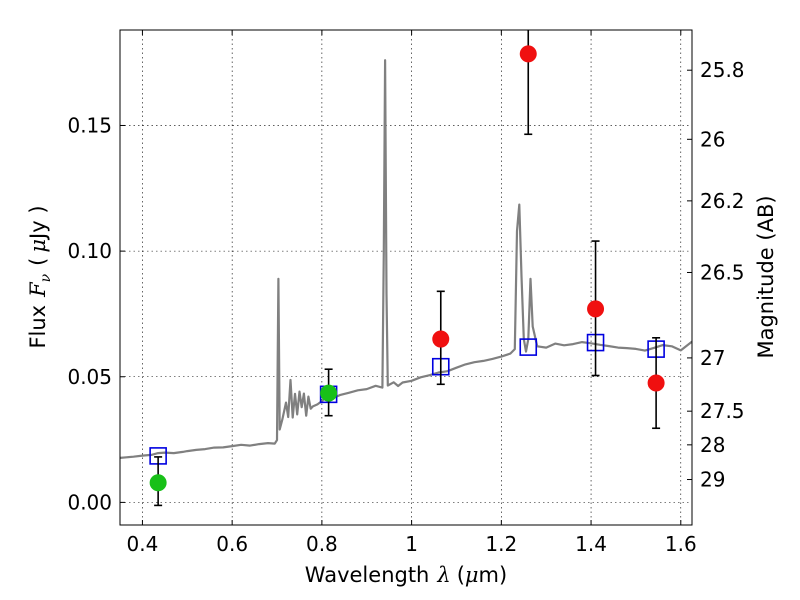  I want to click on y2-axis-label: Magnitude (AB), so click(766, 276).